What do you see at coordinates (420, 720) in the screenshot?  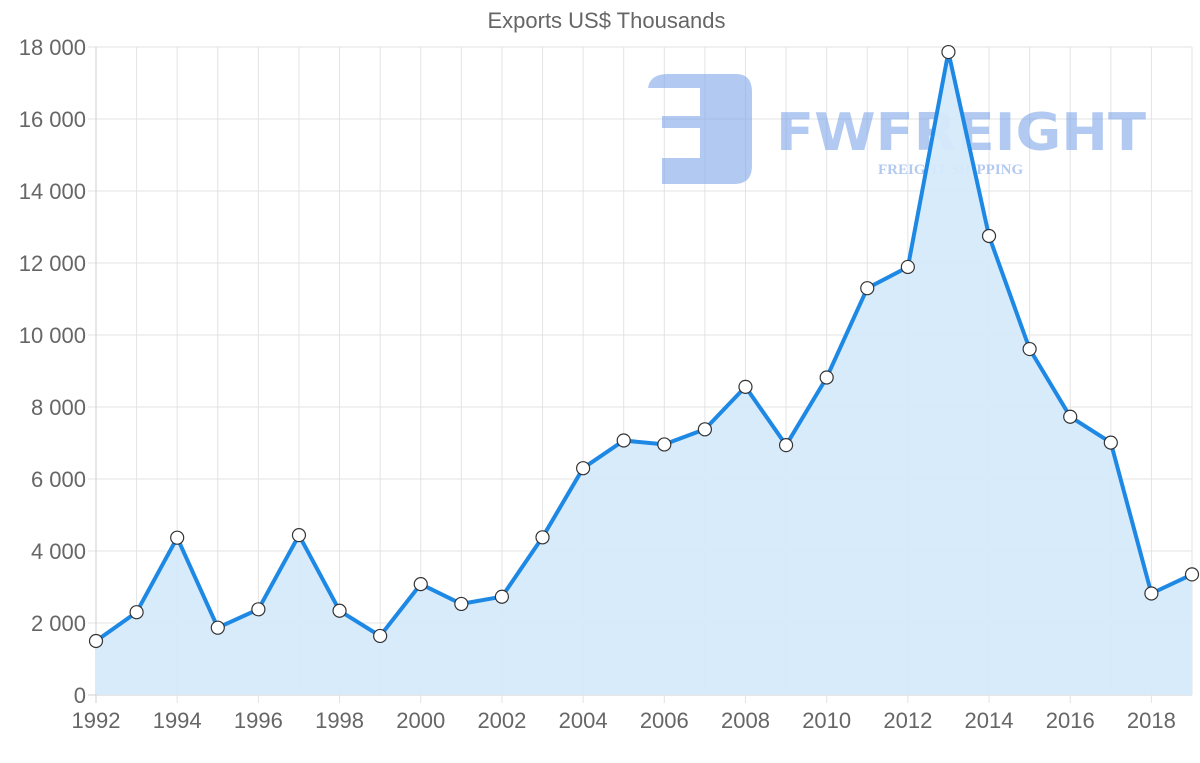 I see `x-tick-label: 2000` at bounding box center [420, 720].